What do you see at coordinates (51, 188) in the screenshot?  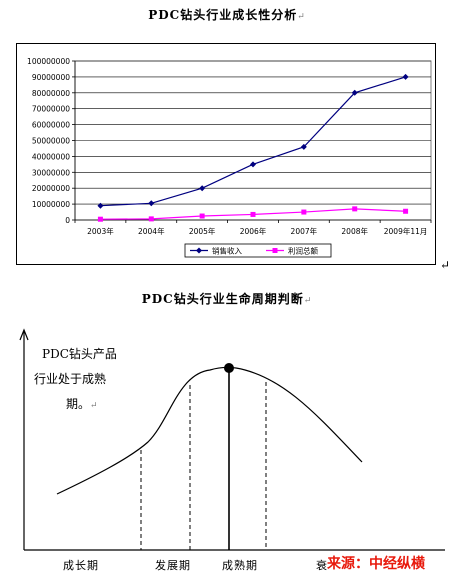 I see `y-tick-label: 20000000` at bounding box center [51, 188].